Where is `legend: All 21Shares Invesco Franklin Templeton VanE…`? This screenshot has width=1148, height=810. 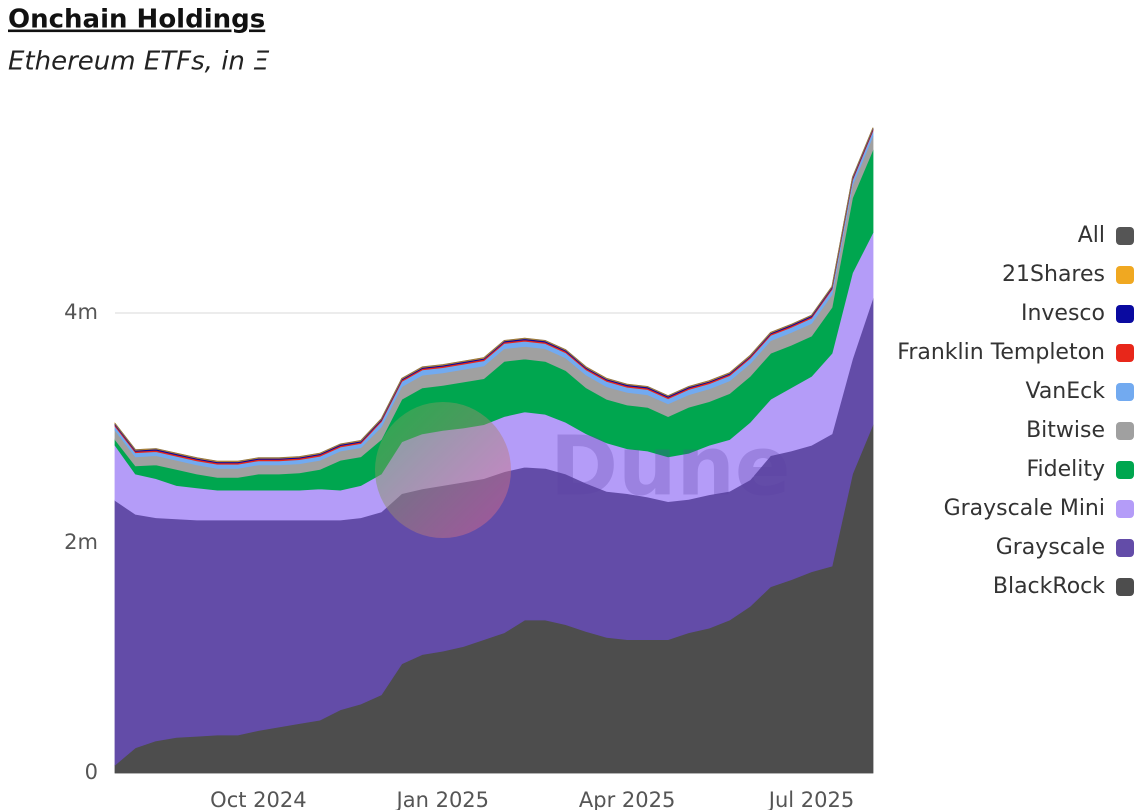
legend: All 21Shares Invesco Franklin Templeton VanE… is located at coordinates (1015, 411).